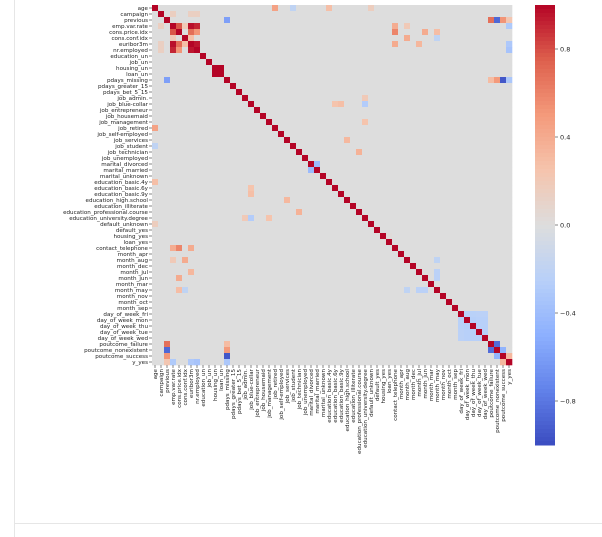 This screenshot has width=602, height=537. What do you see at coordinates (341, 332) in the screenshot?
I see `heatmap-cell-day_of_week_tue__education_basic.9y` at bounding box center [341, 332].